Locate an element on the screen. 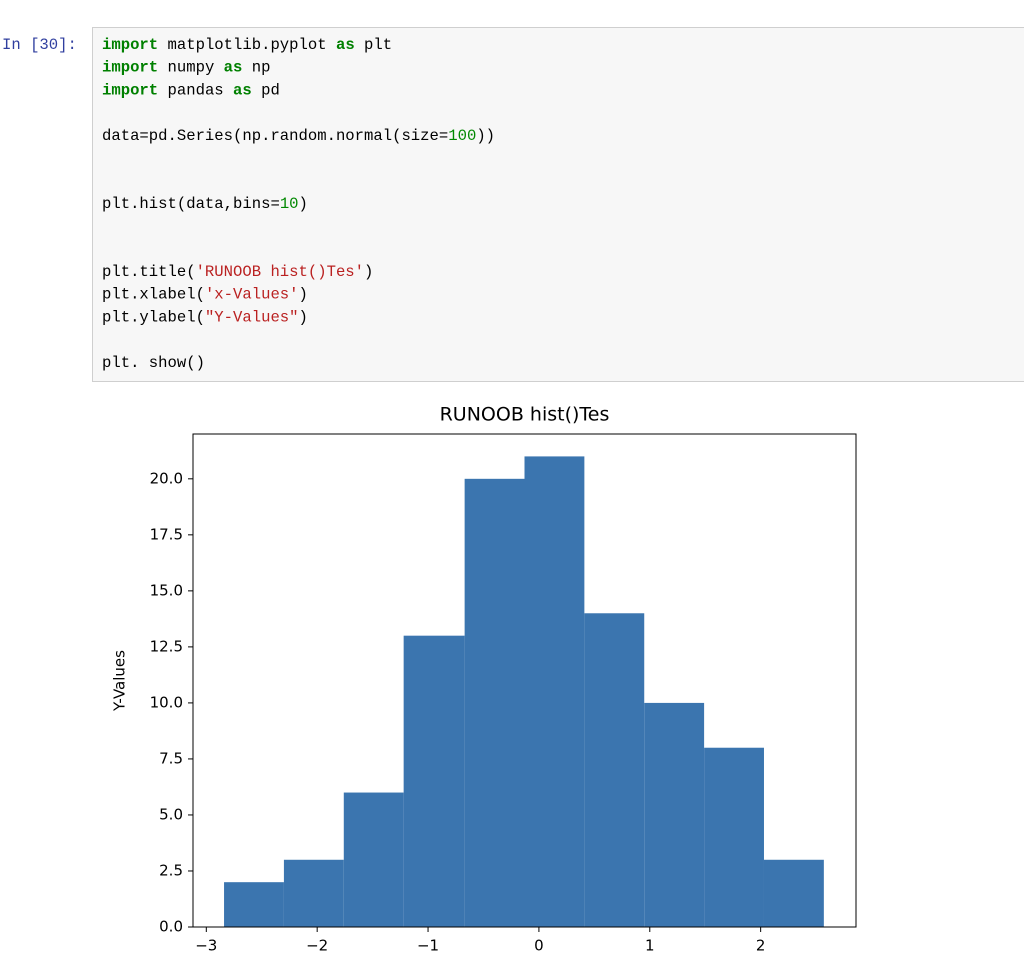  y-tick-label: 20.0 is located at coordinates (166, 478).